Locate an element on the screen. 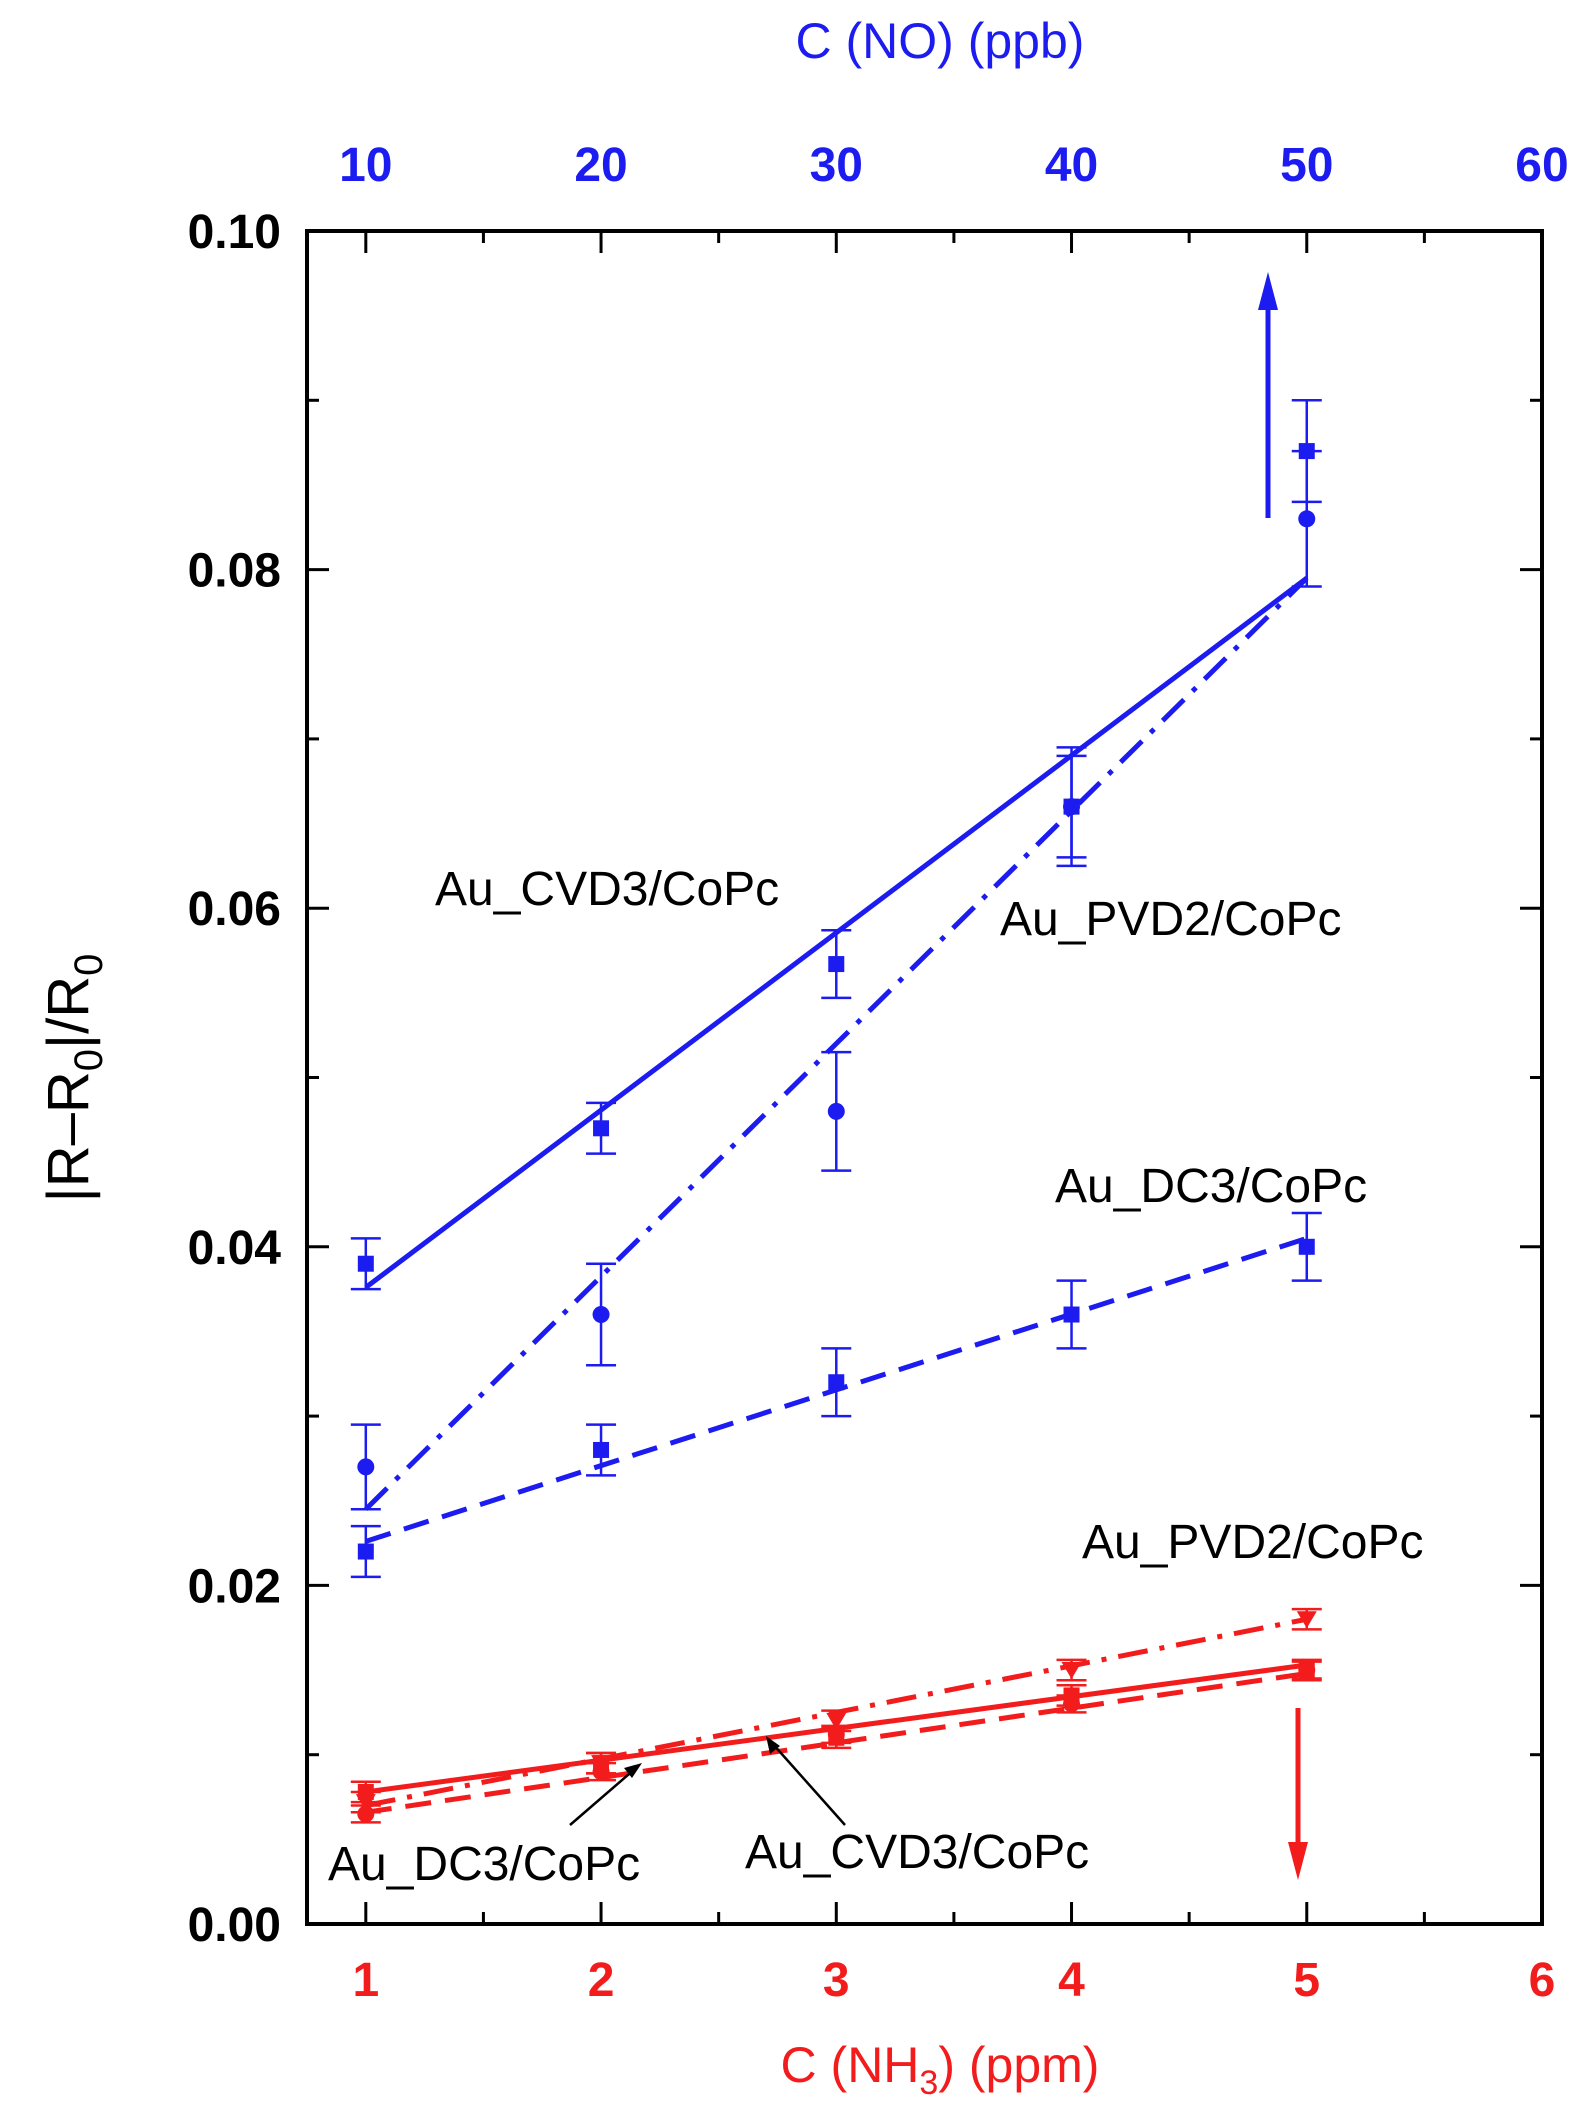  annotation-dc3-nh3: Au_DC3/CoPc is located at coordinates (484, 1864).